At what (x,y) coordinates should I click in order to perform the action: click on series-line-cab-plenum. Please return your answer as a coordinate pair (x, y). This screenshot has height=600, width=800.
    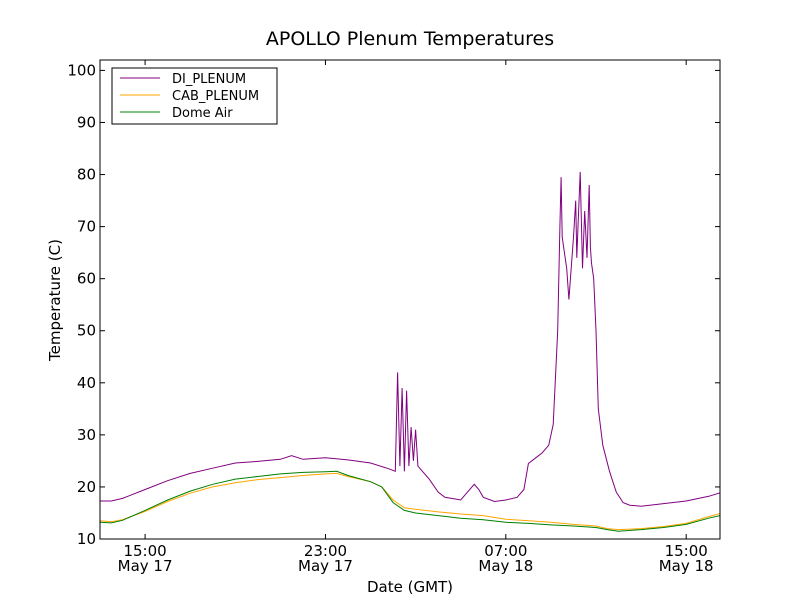
    Looking at the image, I should click on (410, 501).